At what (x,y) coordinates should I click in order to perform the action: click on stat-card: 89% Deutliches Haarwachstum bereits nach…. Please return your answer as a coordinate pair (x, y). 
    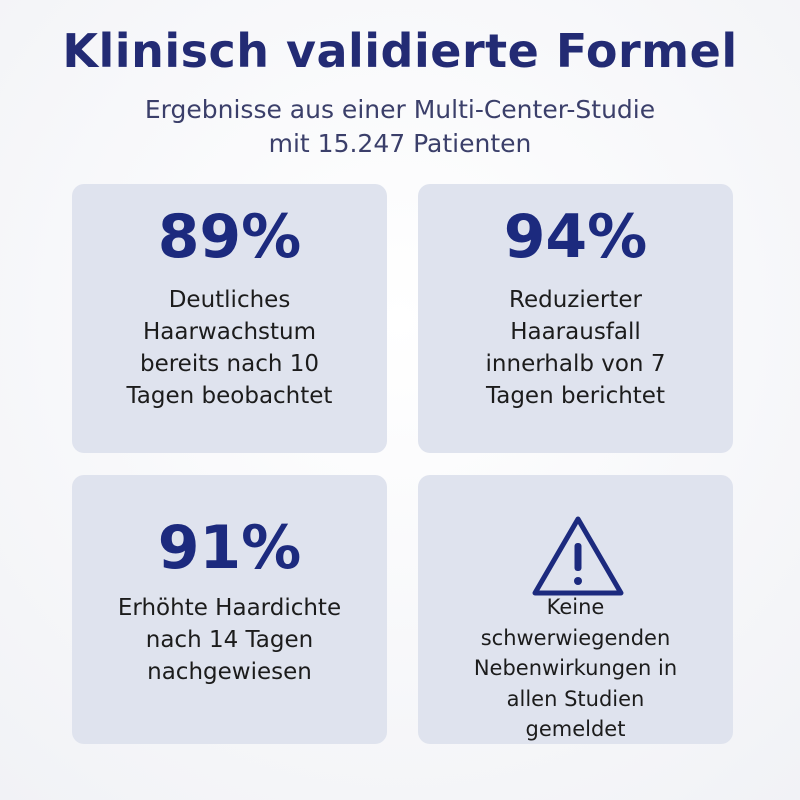
    Looking at the image, I should click on (229, 318).